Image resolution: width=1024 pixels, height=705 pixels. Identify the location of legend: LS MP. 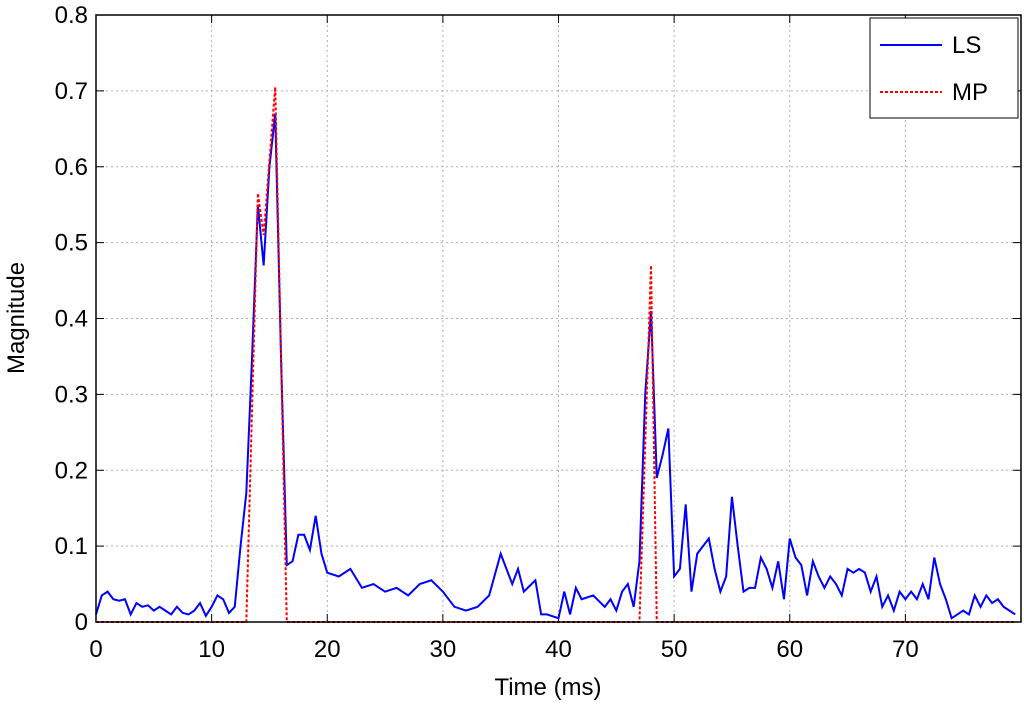
(944, 68).